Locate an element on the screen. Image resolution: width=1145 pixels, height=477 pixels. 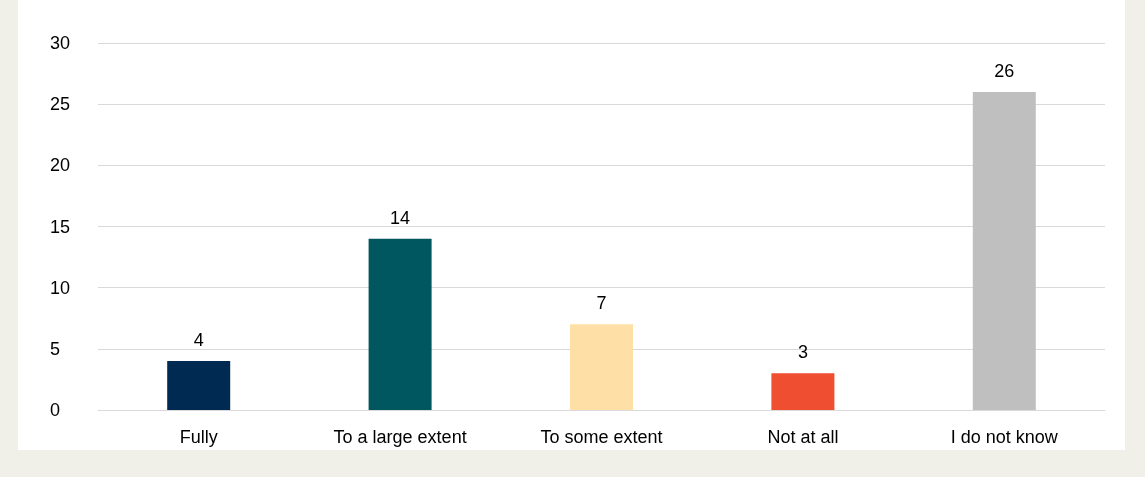
data-label: 4 is located at coordinates (198, 340).